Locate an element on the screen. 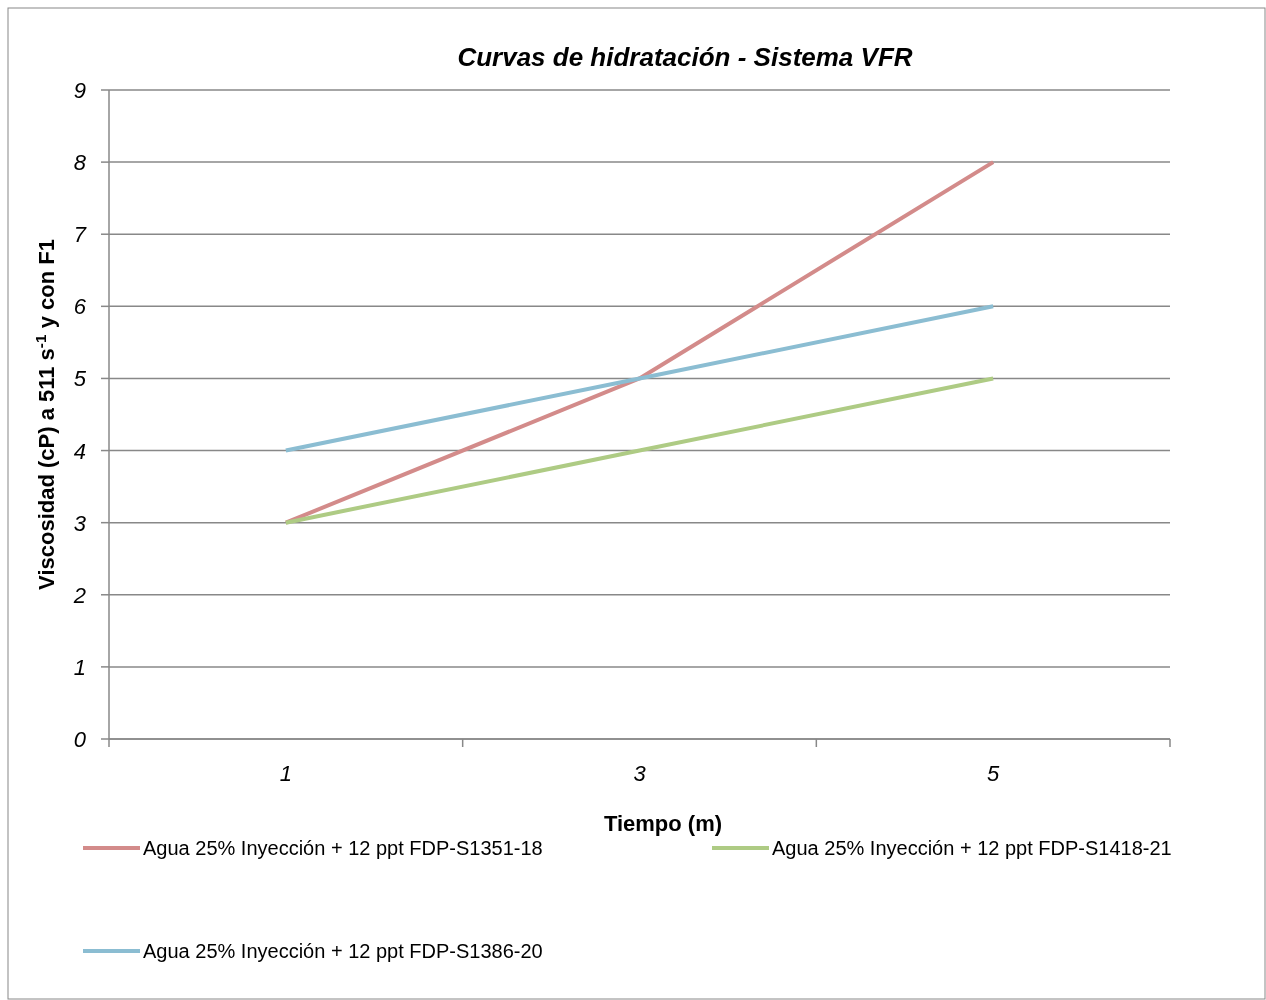 Image resolution: width=1266 pixels, height=1000 pixels. x-tick-label: 3 is located at coordinates (640, 773).